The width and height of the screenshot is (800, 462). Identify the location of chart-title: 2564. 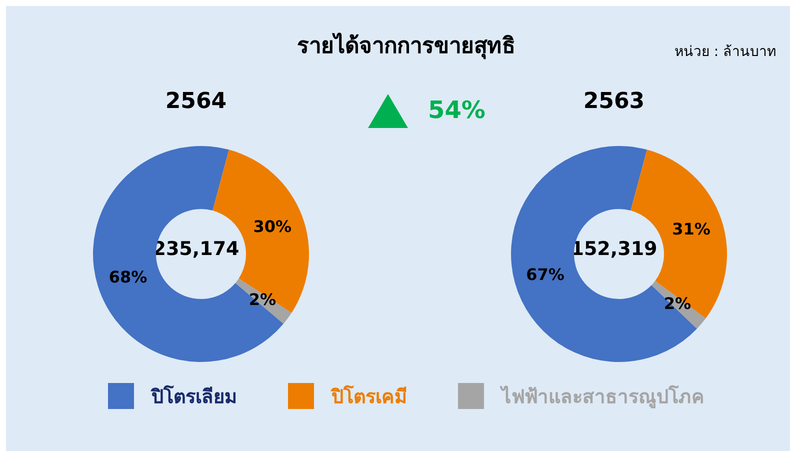
(196, 101).